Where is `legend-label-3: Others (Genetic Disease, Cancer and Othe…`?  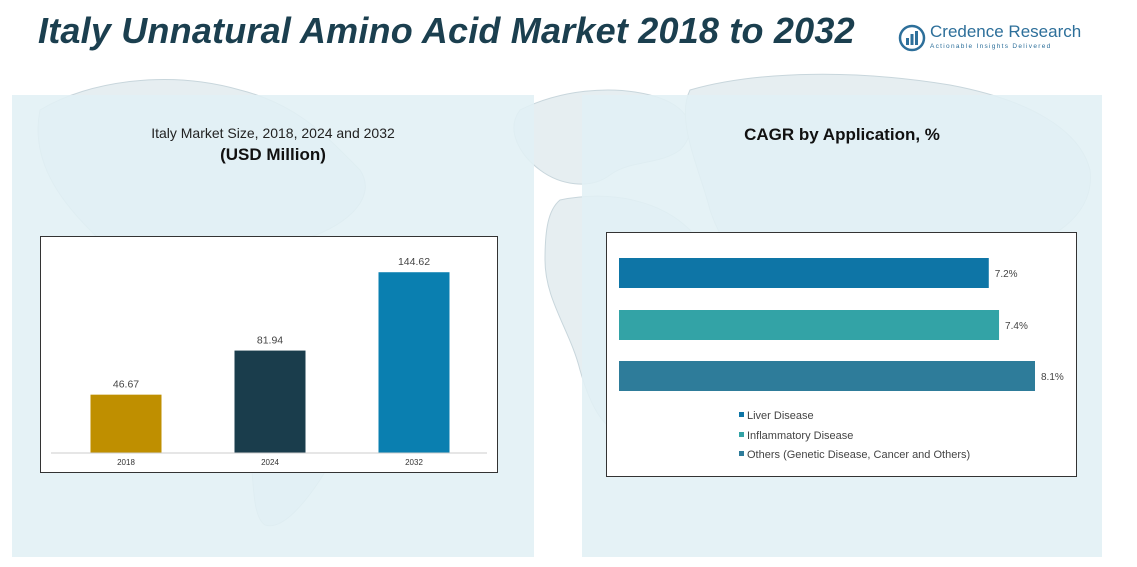
legend-label-3: Others (Genetic Disease, Cancer and Othe… is located at coordinates (859, 455).